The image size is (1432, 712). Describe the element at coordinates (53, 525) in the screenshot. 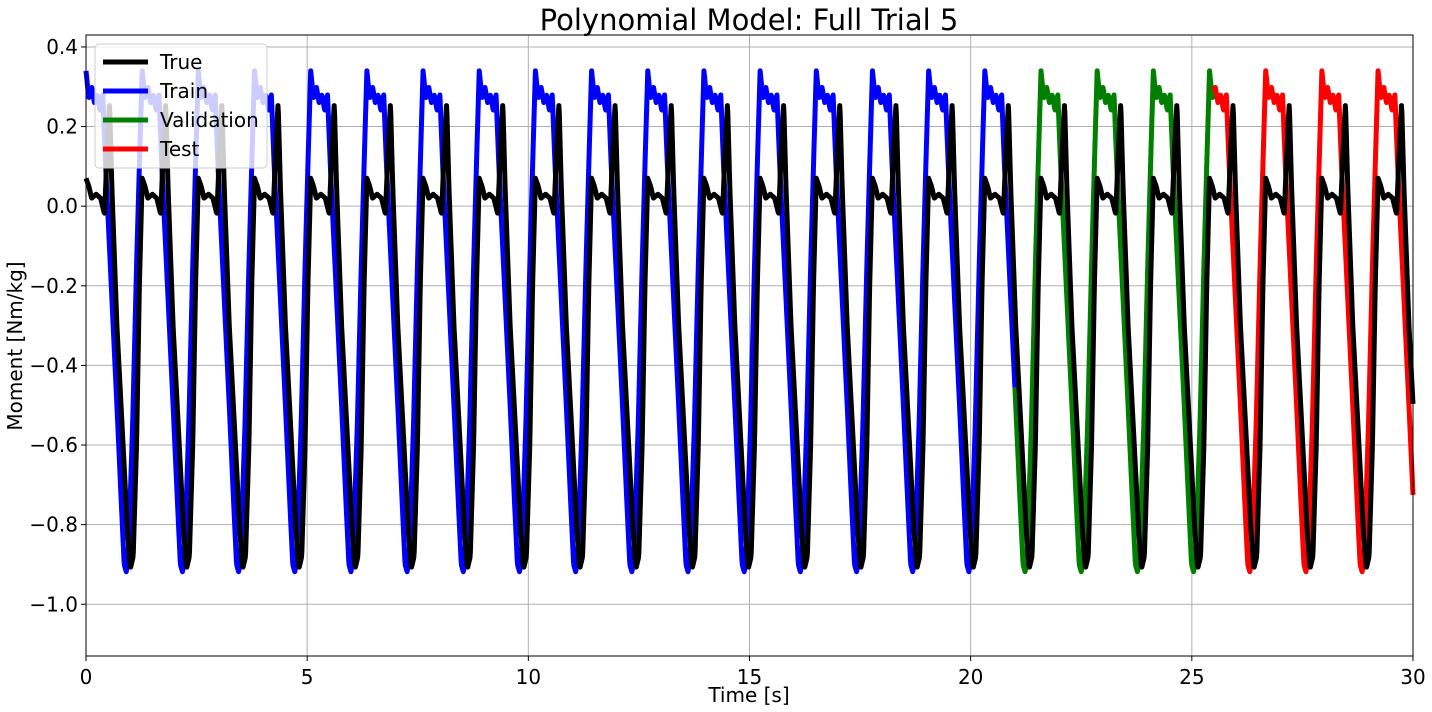

I see `y-tick-label: −0.8` at that location.